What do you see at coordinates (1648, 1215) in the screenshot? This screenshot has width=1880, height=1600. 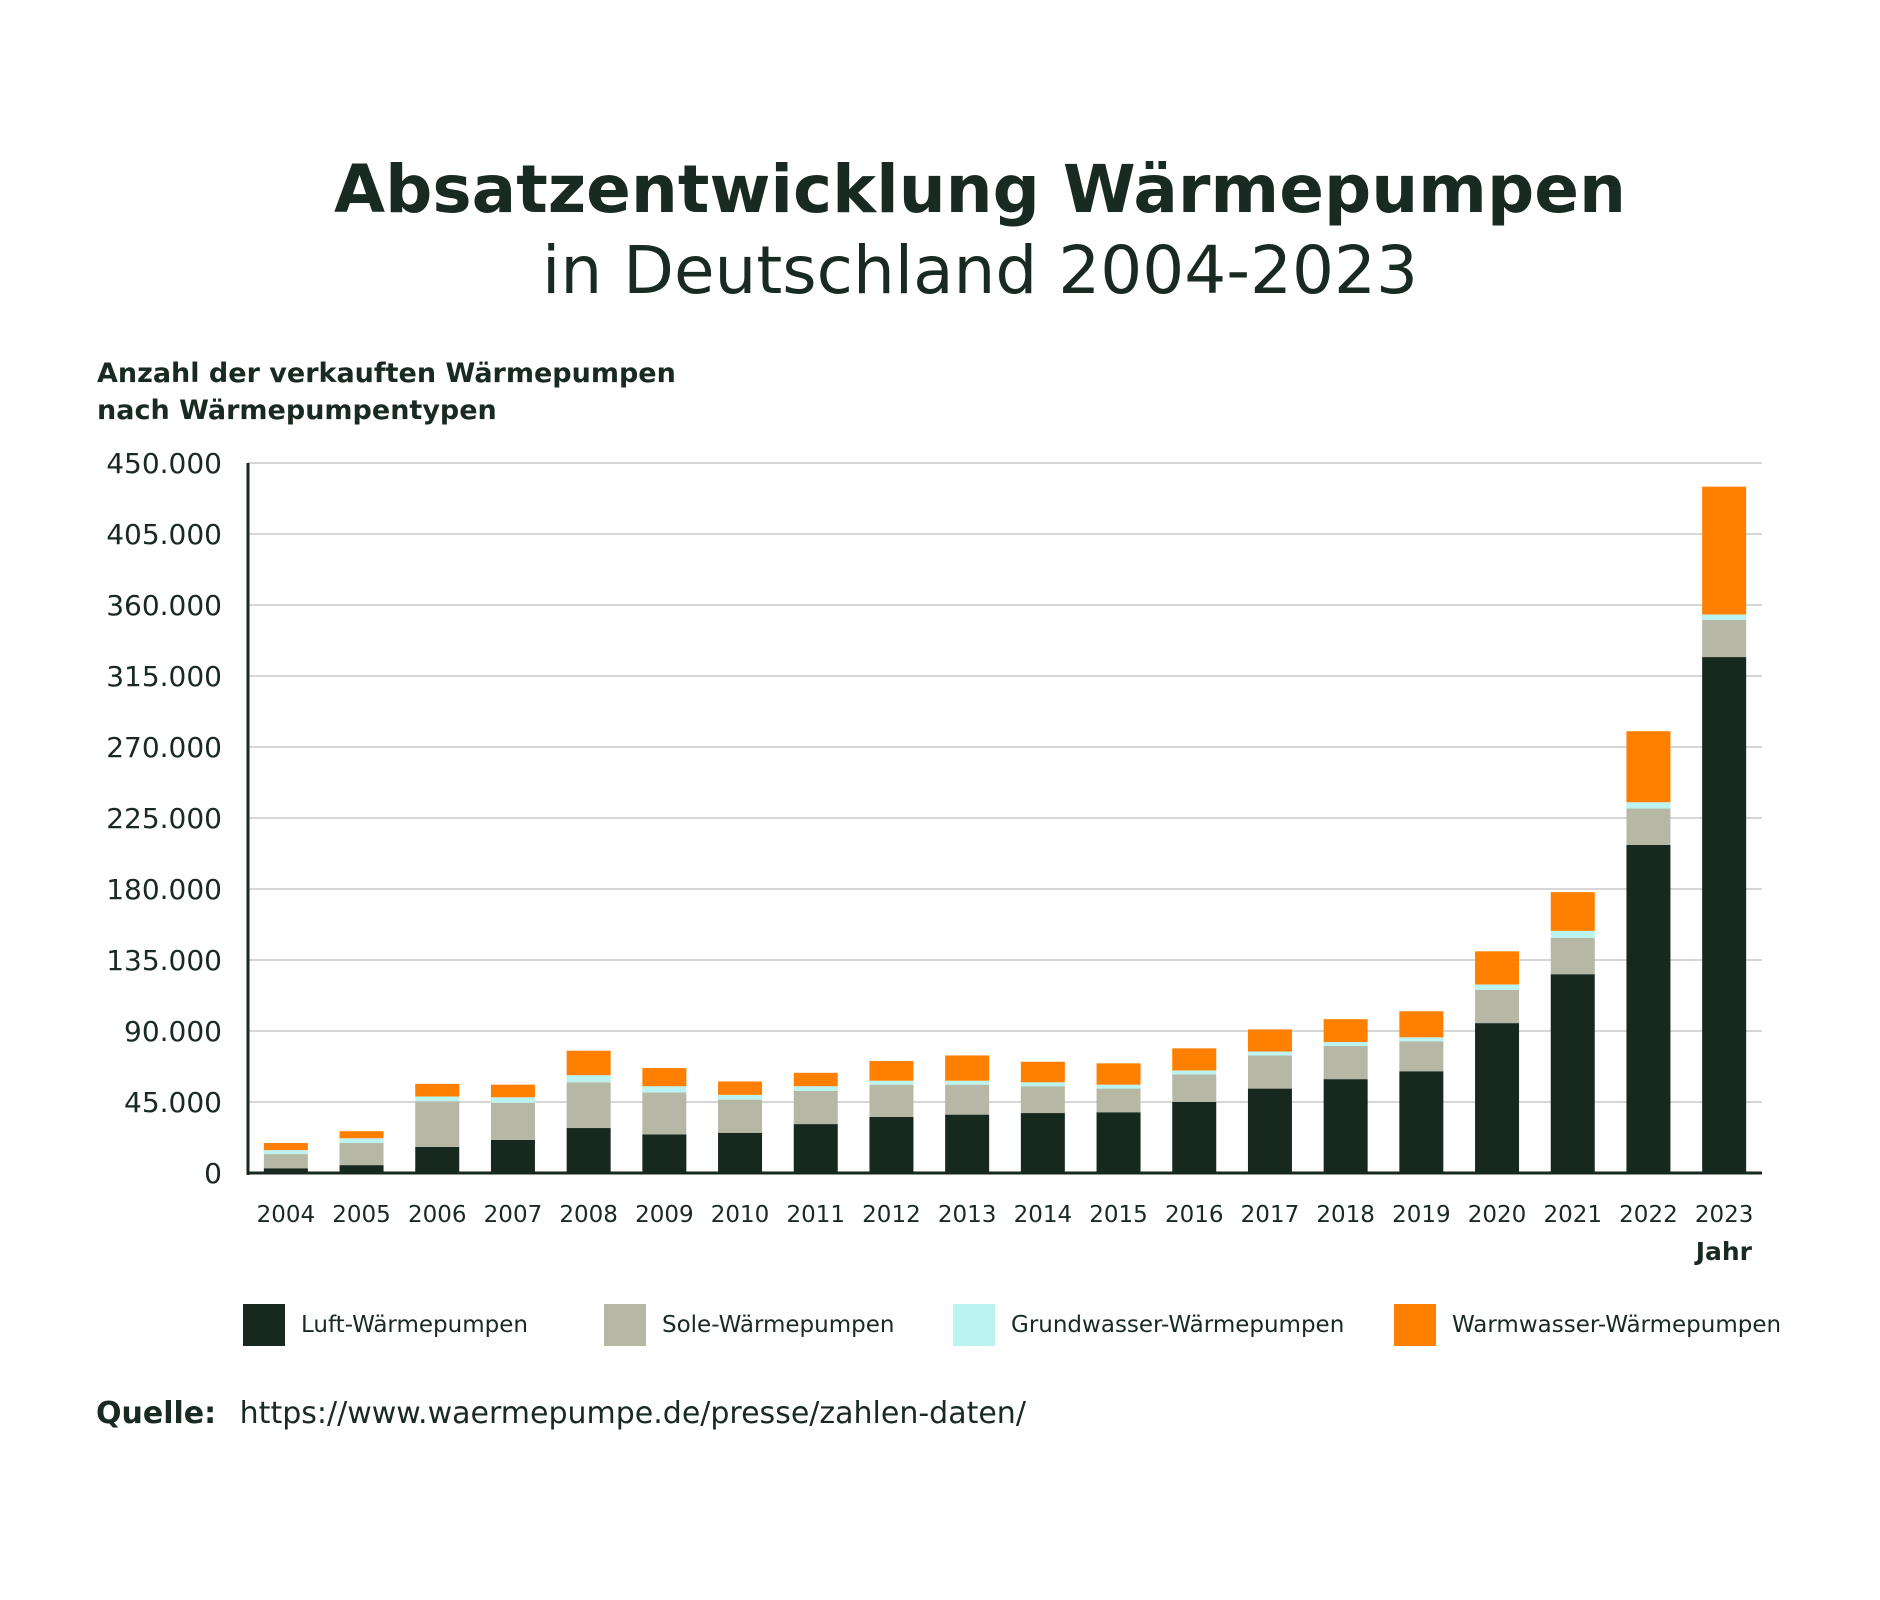 I see `x-tick-label: 2022` at bounding box center [1648, 1215].